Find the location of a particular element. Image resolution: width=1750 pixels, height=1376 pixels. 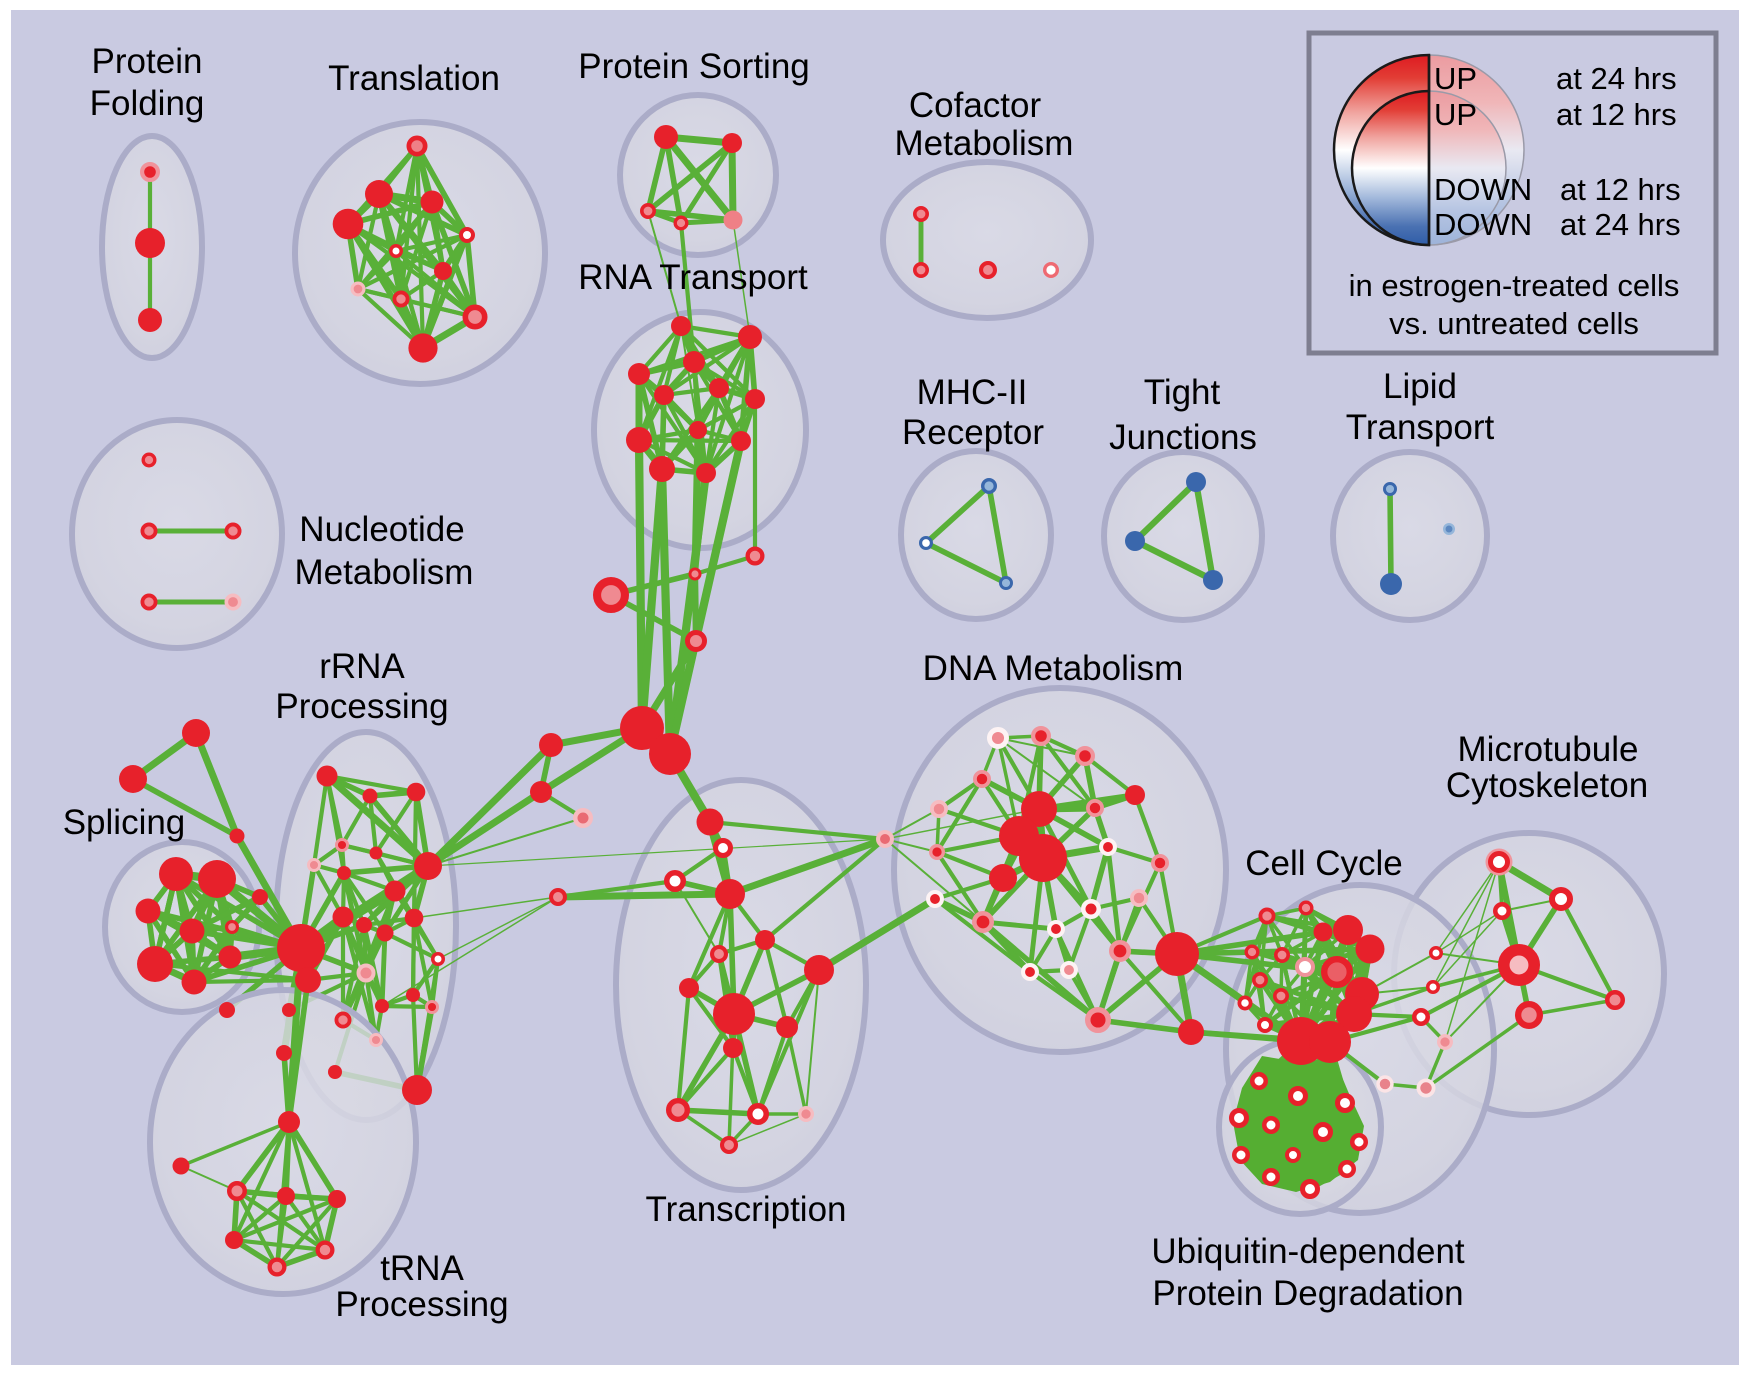

svg-text: Transport is located at coordinates (1420, 427).